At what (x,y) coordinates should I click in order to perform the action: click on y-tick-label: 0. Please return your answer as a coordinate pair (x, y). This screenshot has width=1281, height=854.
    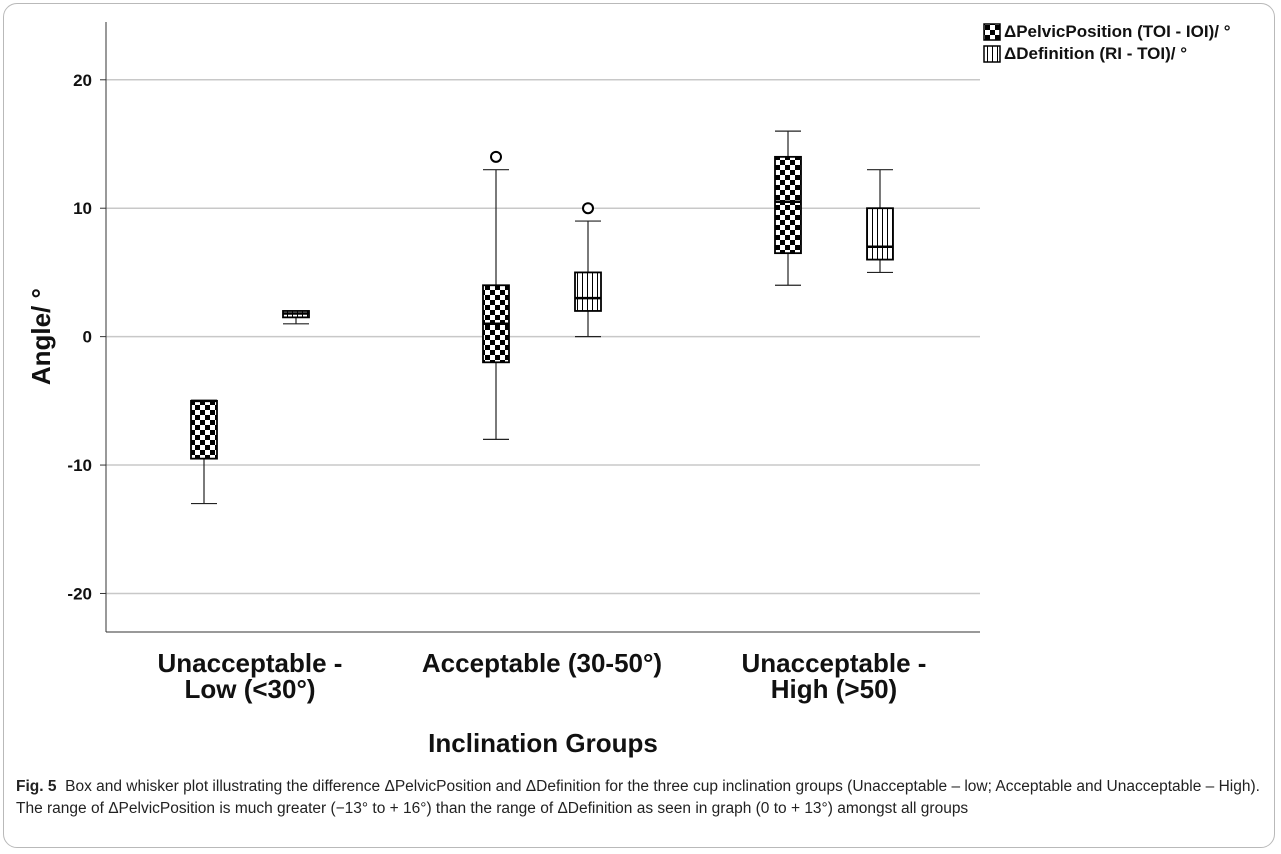
    Looking at the image, I should click on (87, 337).